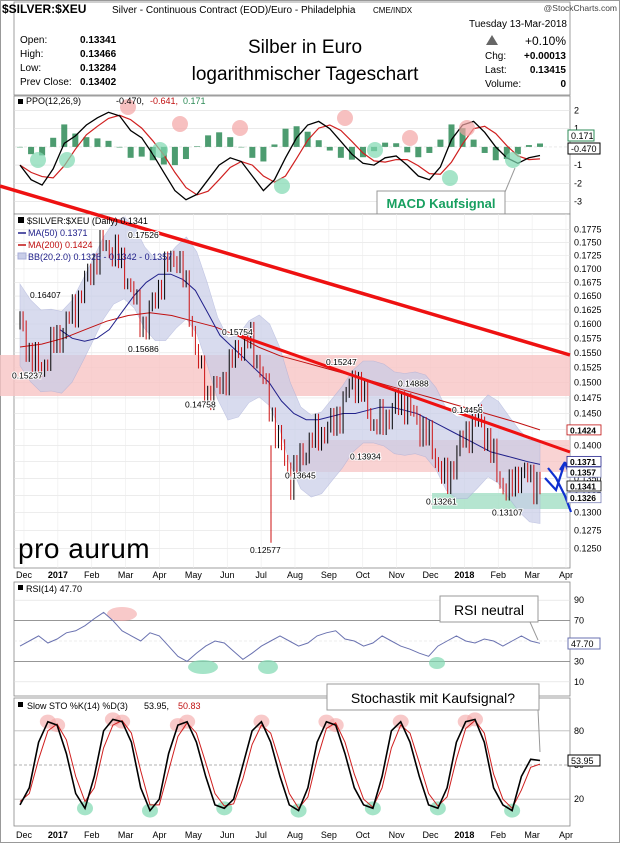 This screenshot has height=843, width=620. I want to click on price-y-tick: 0.1300, so click(588, 513).